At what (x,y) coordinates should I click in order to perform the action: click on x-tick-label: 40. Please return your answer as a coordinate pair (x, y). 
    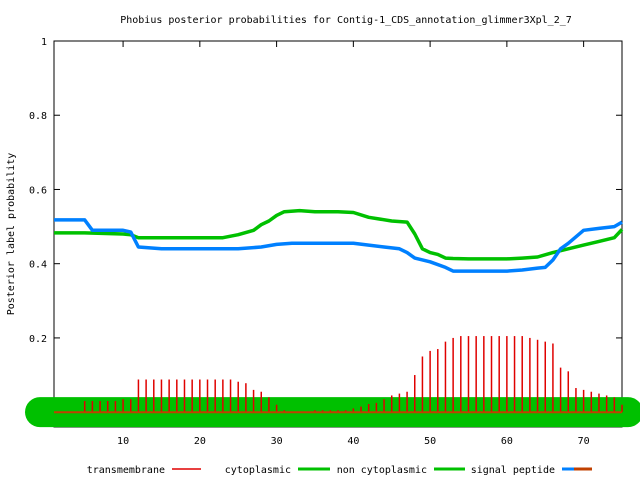
    Looking at the image, I should click on (353, 441).